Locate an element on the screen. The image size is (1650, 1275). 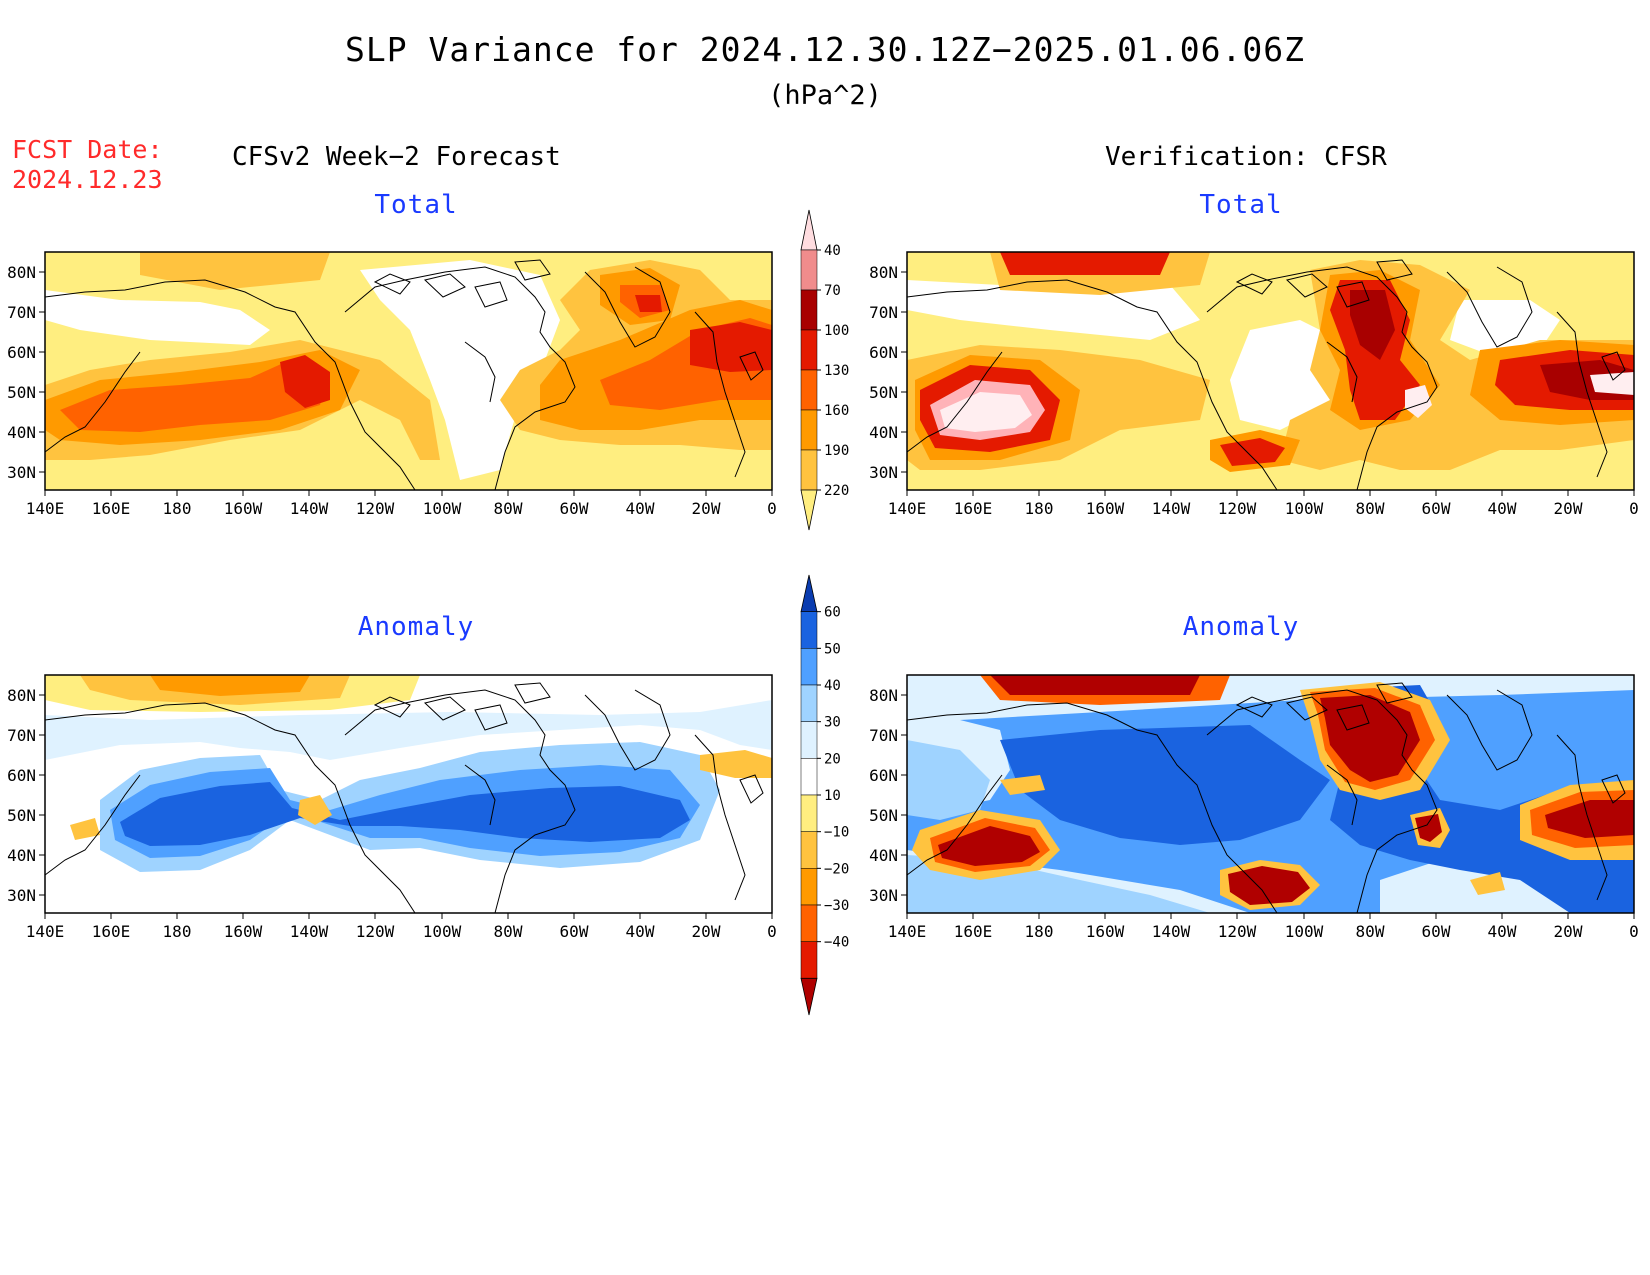
lon-label-verification-total: 80W is located at coordinates (1370, 508).